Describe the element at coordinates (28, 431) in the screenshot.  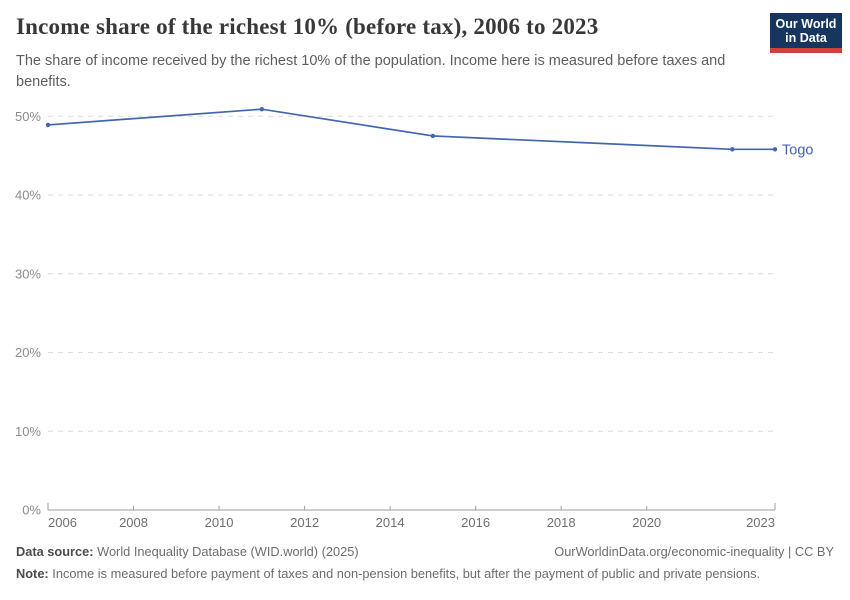
I see `y-axis-label: 10%` at that location.